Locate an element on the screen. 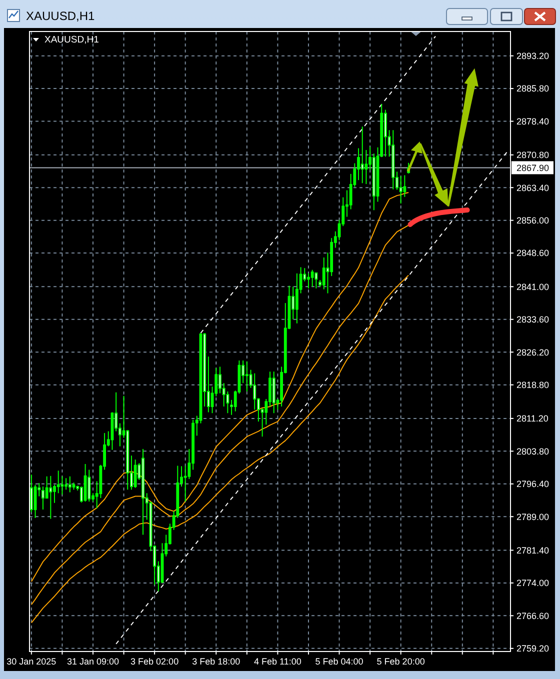 The image size is (560, 679). ref-line-label: 2867.90 is located at coordinates (533, 167).